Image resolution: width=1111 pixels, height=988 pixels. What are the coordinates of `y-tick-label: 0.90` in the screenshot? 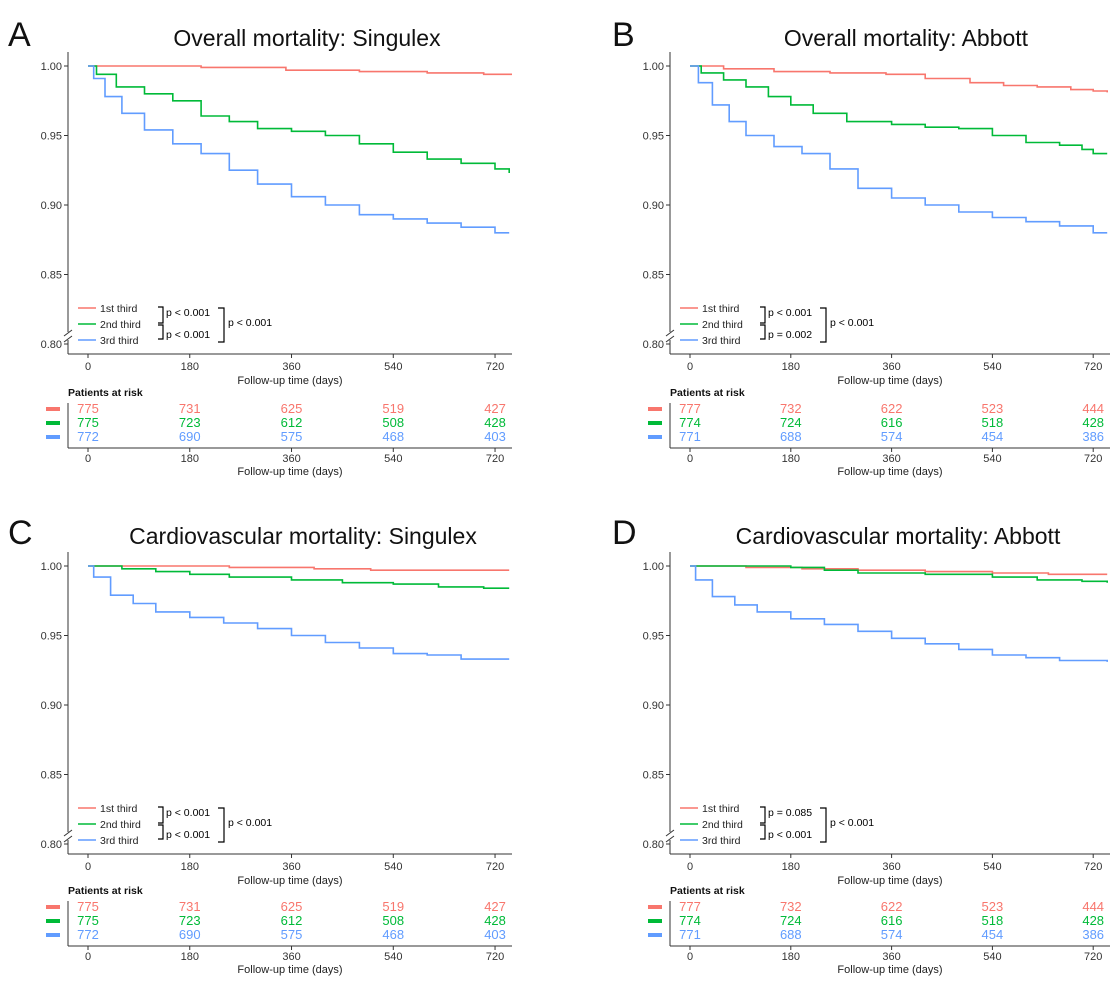 It's located at (653, 206).